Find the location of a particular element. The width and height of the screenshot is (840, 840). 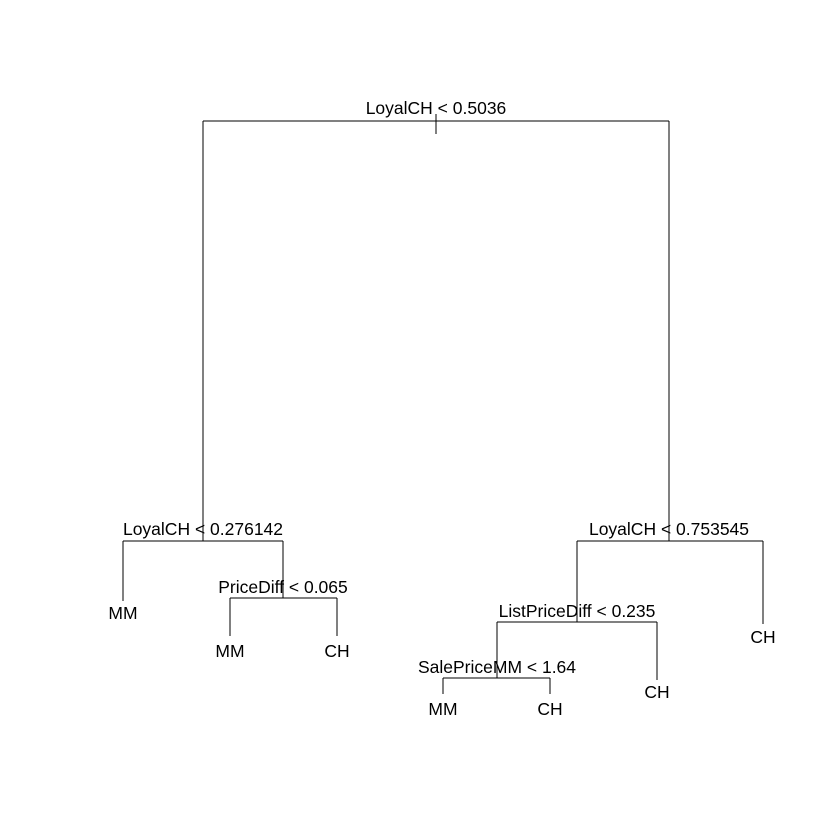

split-label-left-right: PriceDiff < 0.065 is located at coordinates (283, 587).